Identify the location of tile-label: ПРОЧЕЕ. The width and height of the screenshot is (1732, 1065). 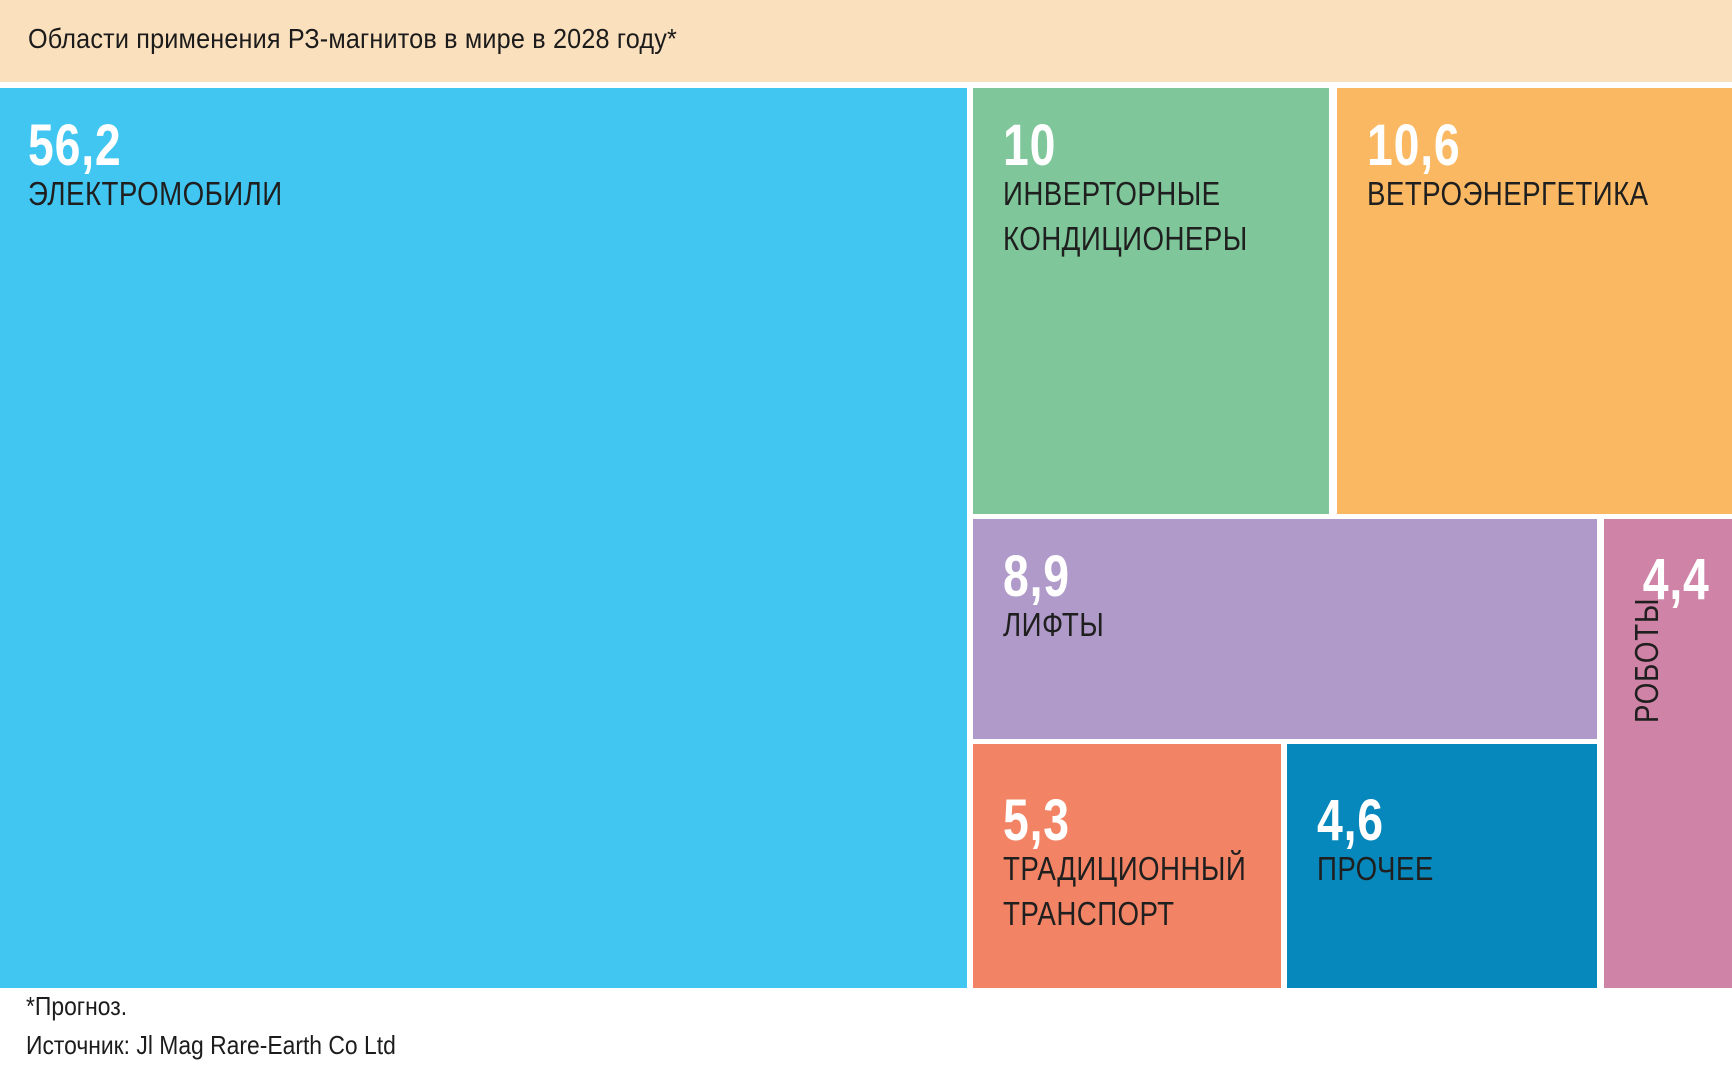
(1375, 868).